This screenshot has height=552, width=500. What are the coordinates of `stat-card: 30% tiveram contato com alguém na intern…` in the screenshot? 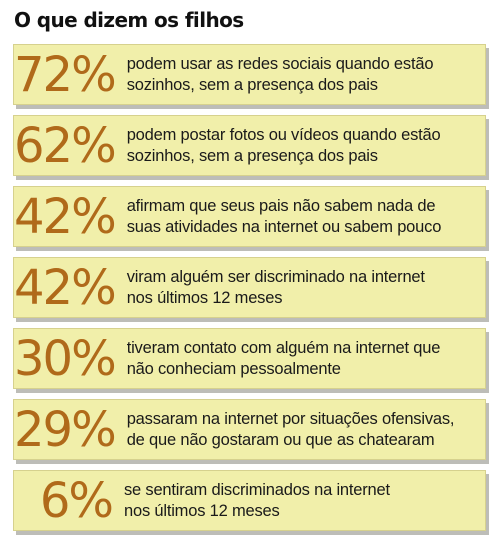 It's located at (249, 358).